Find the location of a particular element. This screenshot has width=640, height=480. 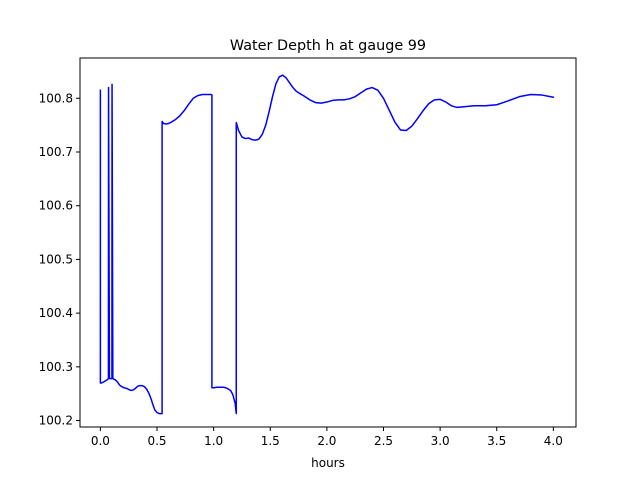

y-axis: 100.2 100.3 100.4 100.5 100.6 100.7 100.8 is located at coordinates (59, 259).